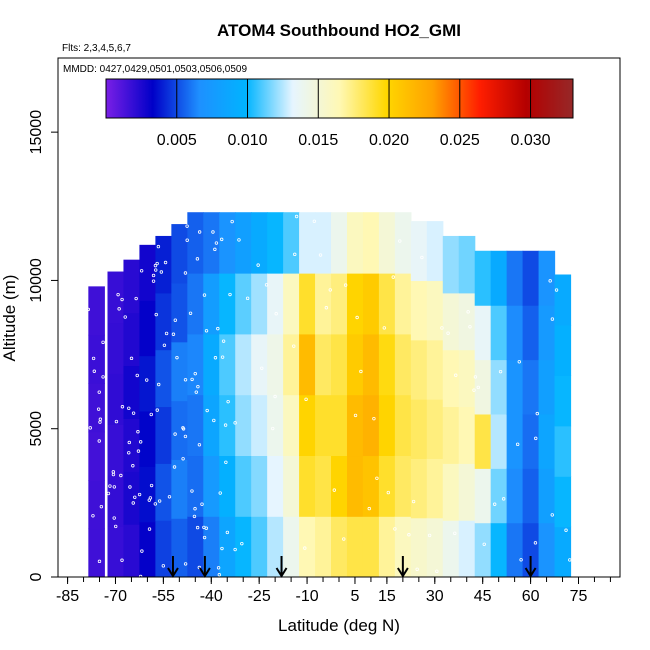 Image resolution: width=650 pixels, height=650 pixels. Describe the element at coordinates (36, 132) in the screenshot. I see `y-tick-label: 15000` at that location.